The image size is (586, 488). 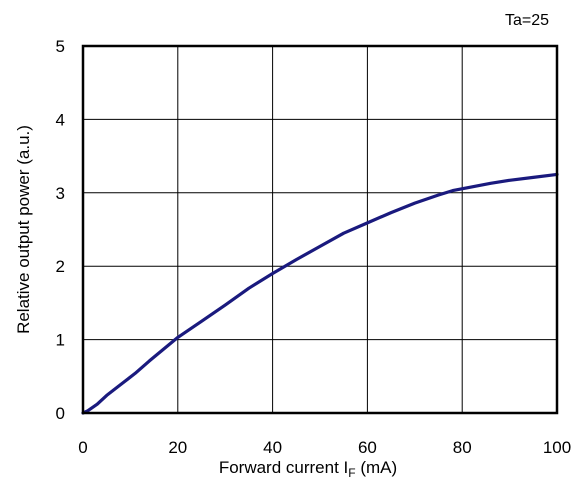 I want to click on x-tick-label: 20, so click(x=177, y=447).